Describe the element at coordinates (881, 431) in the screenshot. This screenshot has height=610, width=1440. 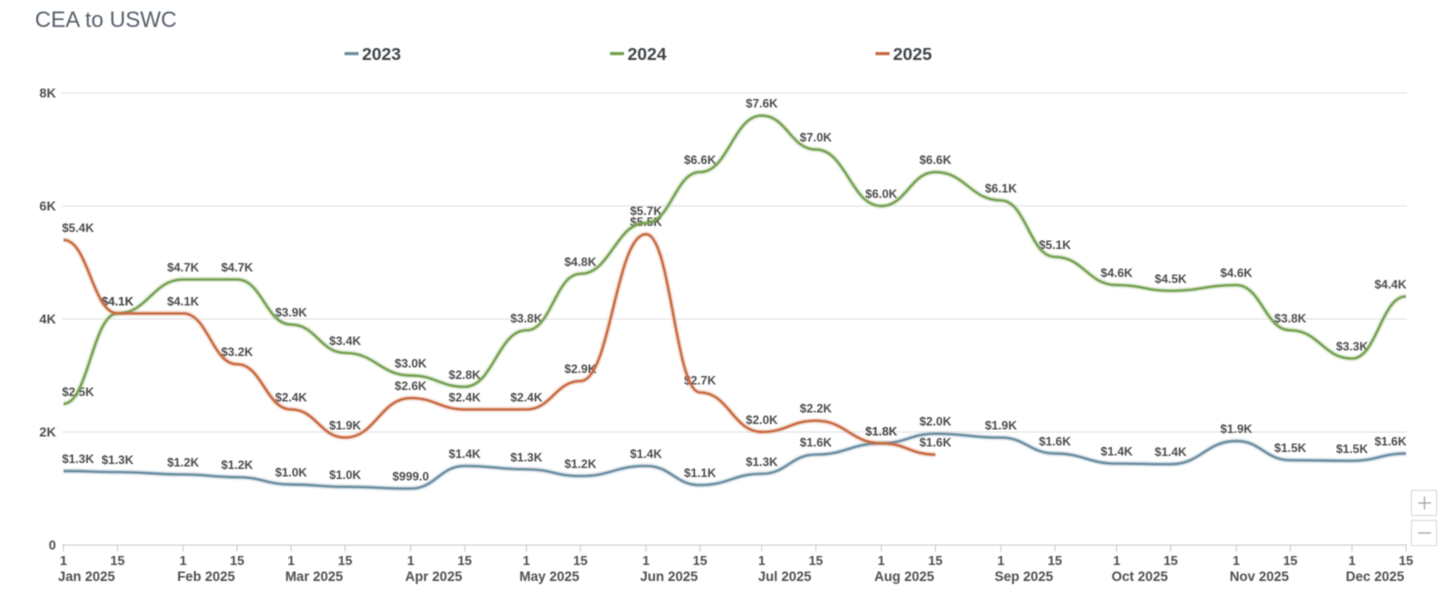
I see `svg-text: $1.8K` at that location.